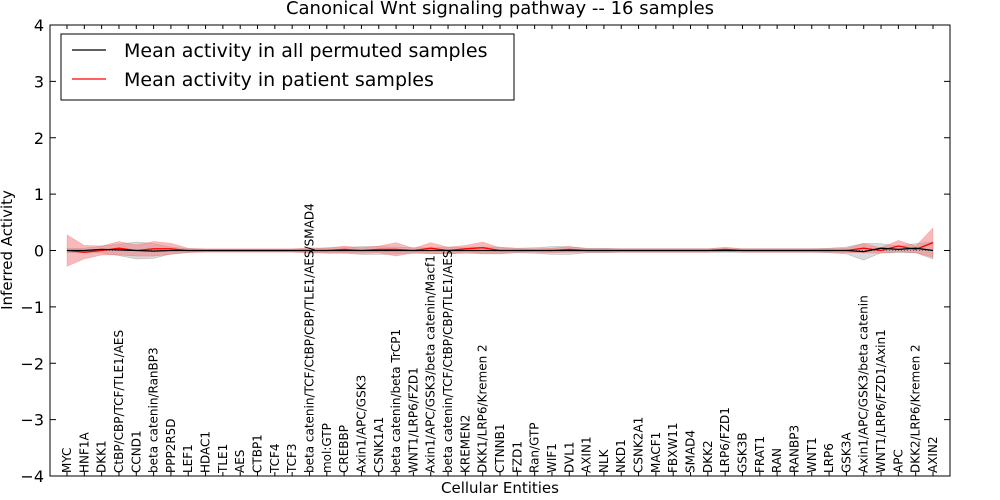  I want to click on legend-box, so click(287, 67).